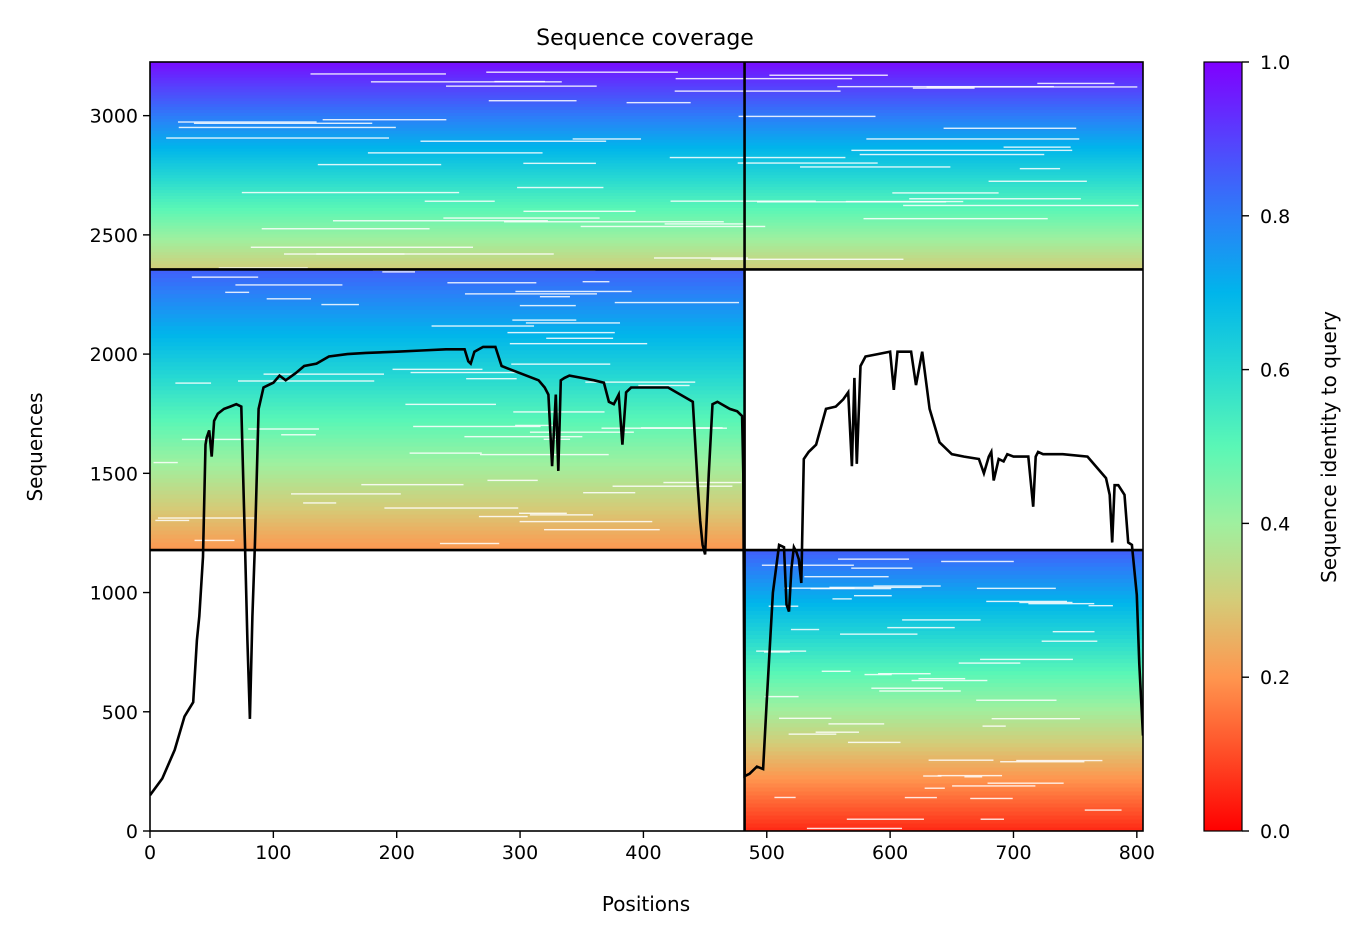 This screenshot has height=939, width=1364. What do you see at coordinates (767, 853) in the screenshot?
I see `x-tick-label: 500` at bounding box center [767, 853].